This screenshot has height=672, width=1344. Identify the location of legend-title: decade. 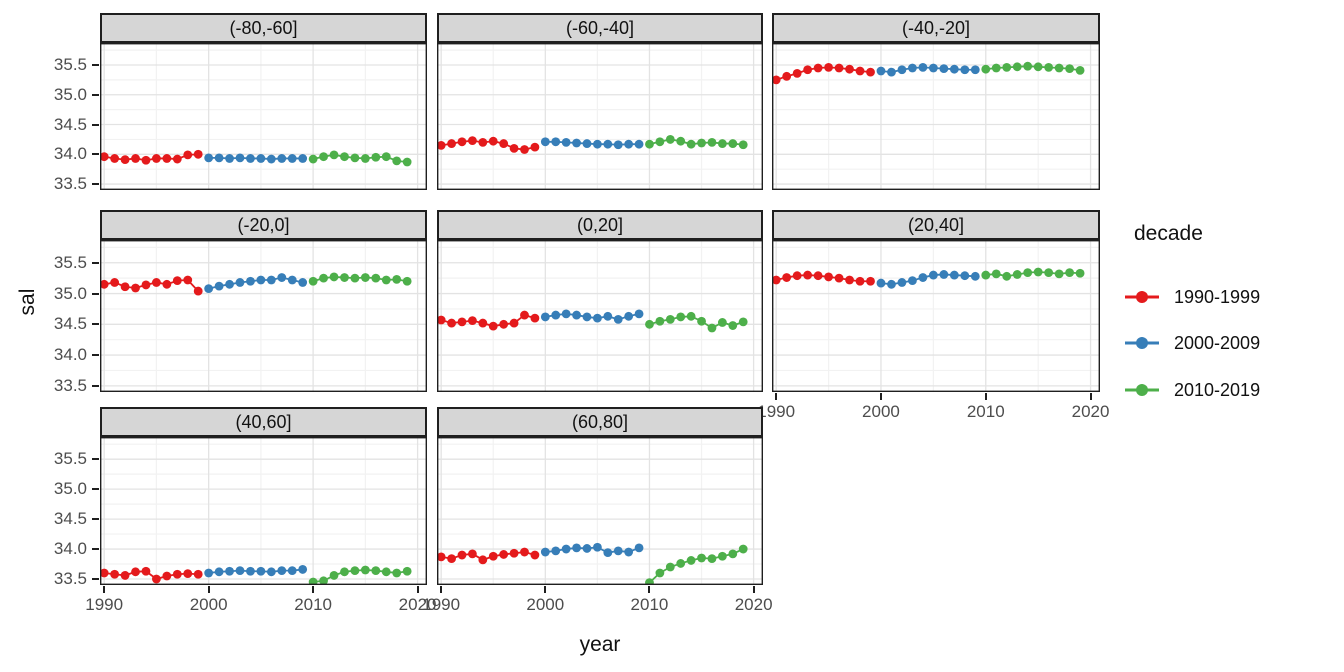
(1168, 233).